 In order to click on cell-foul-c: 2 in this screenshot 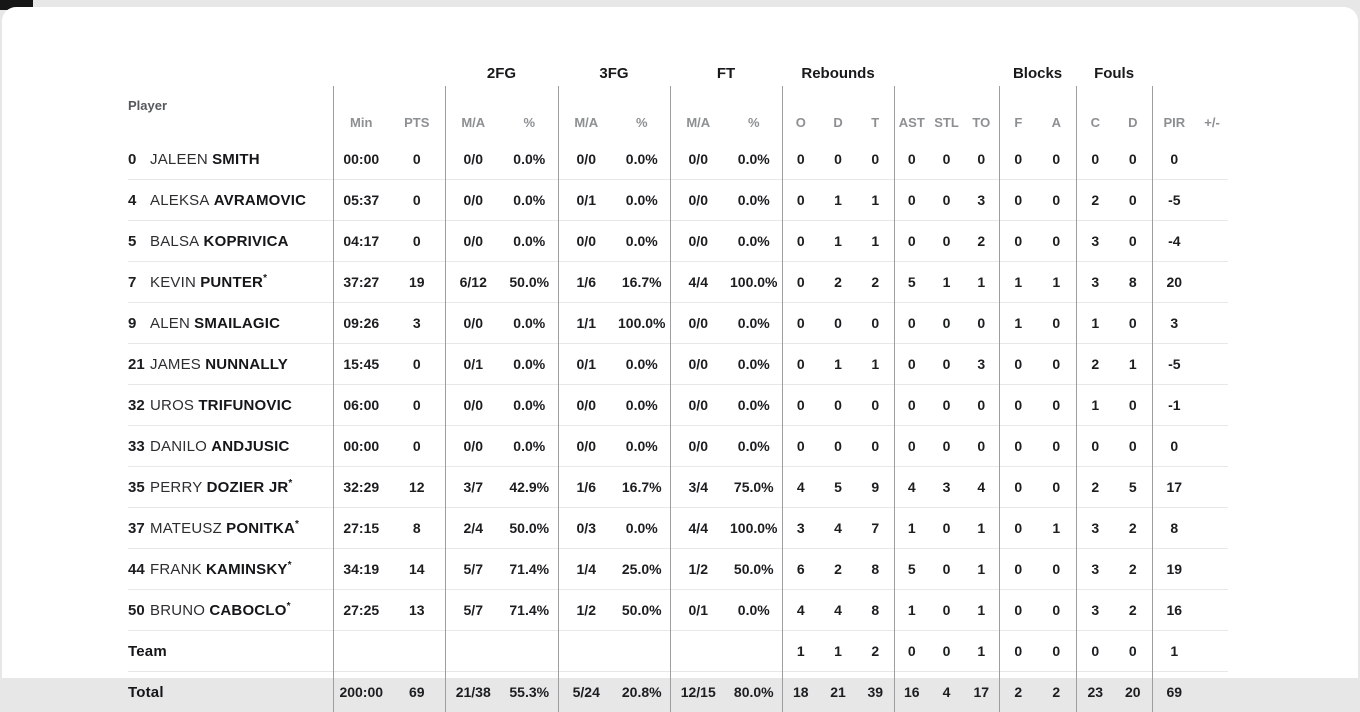, I will do `click(1095, 487)`.